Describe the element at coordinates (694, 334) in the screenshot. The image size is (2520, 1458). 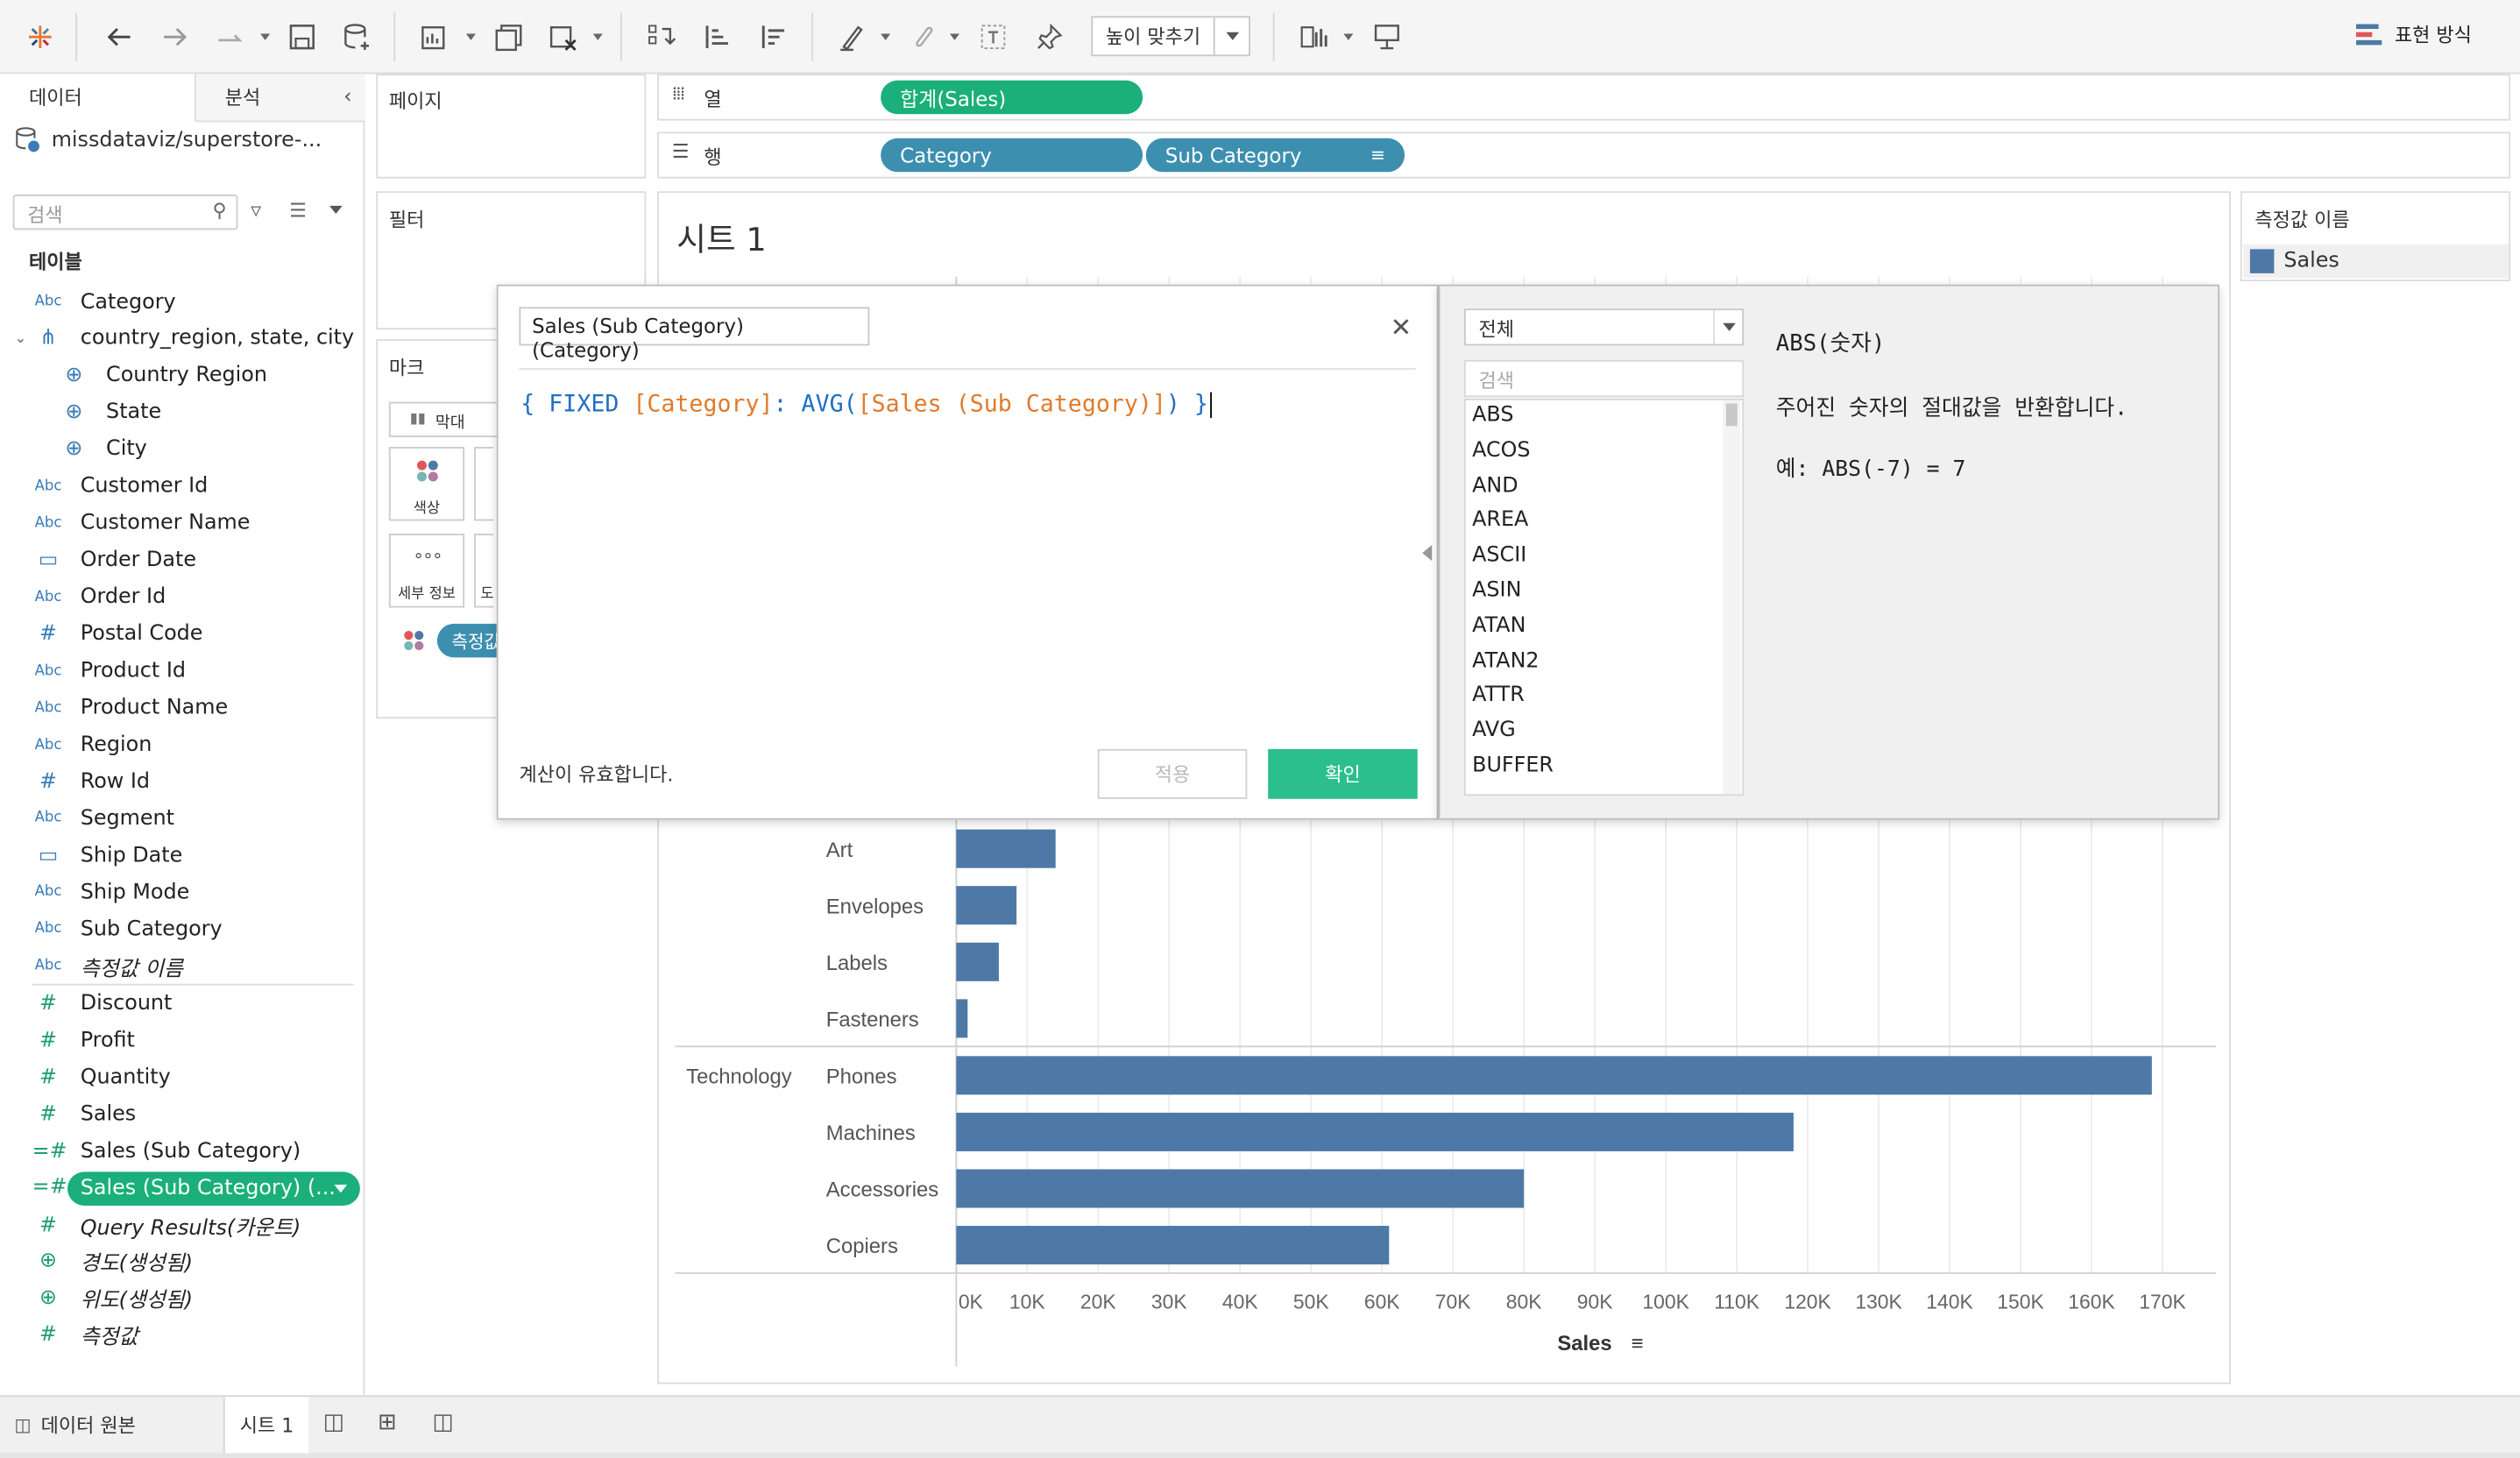
I see `calculation-name-input: Sales (Sub Category) (Category)` at that location.